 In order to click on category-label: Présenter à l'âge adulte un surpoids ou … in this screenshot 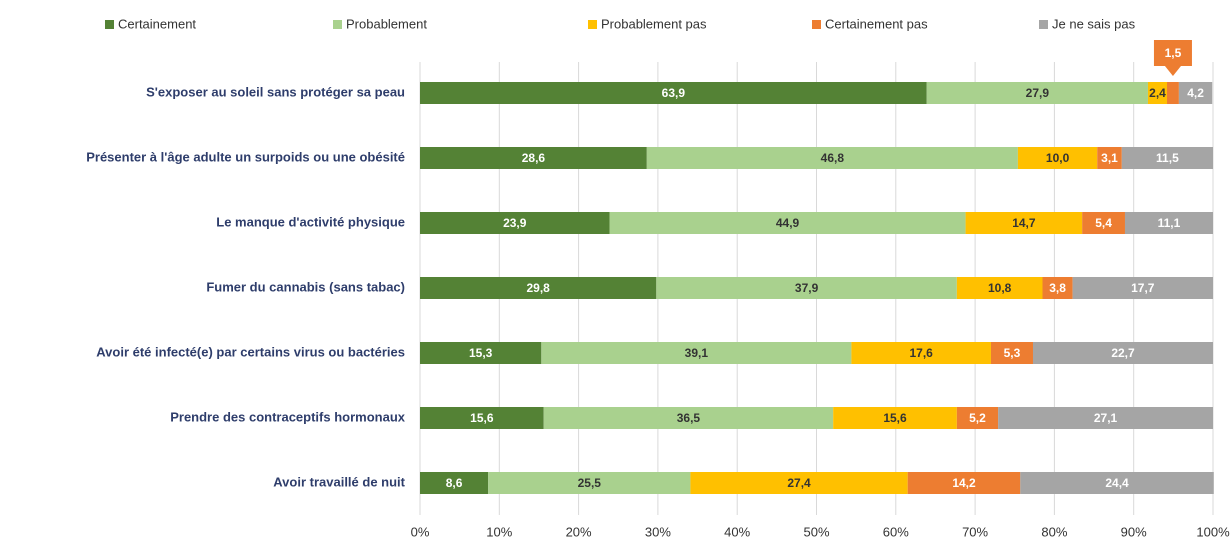, I will do `click(245, 156)`.